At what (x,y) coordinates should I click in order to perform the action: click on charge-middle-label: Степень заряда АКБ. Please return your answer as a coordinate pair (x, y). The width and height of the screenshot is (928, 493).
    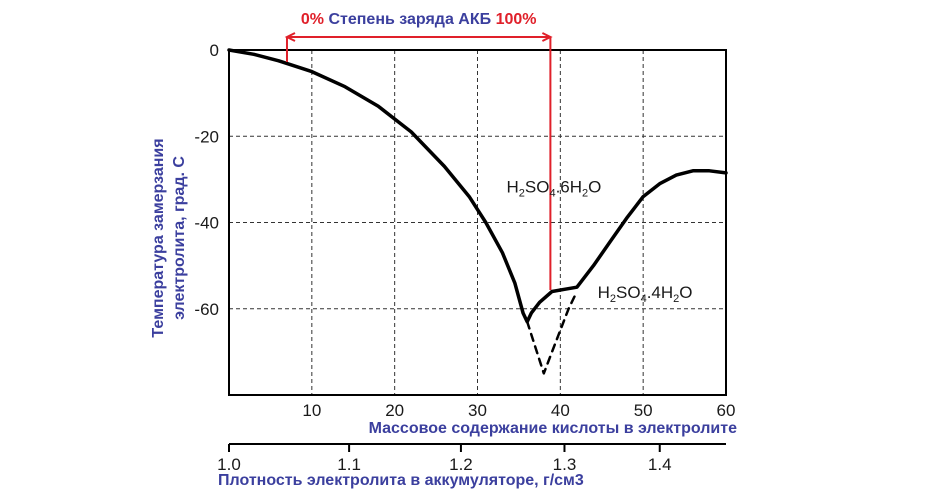
    Looking at the image, I should click on (410, 19).